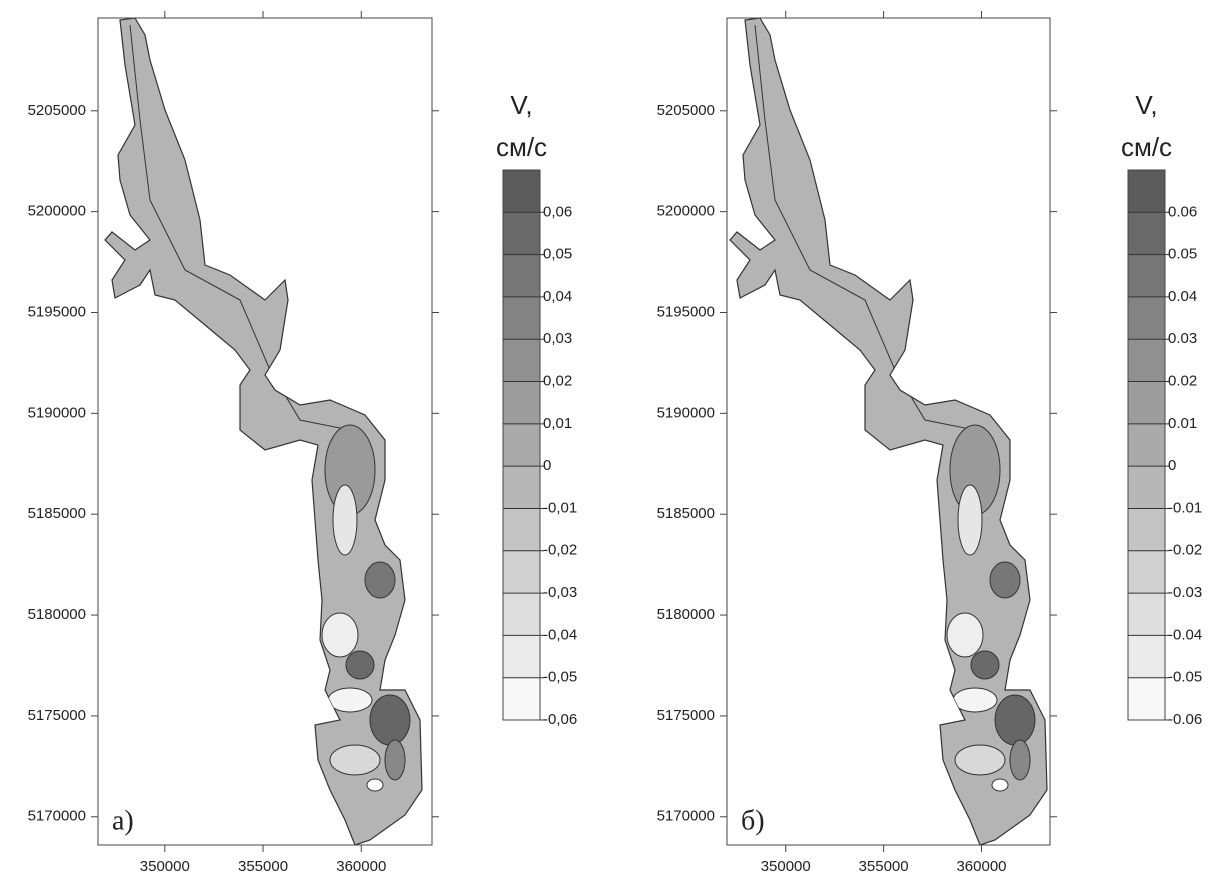 The width and height of the screenshot is (1218, 881). What do you see at coordinates (123, 820) in the screenshot?
I see `panel-label: а)` at bounding box center [123, 820].